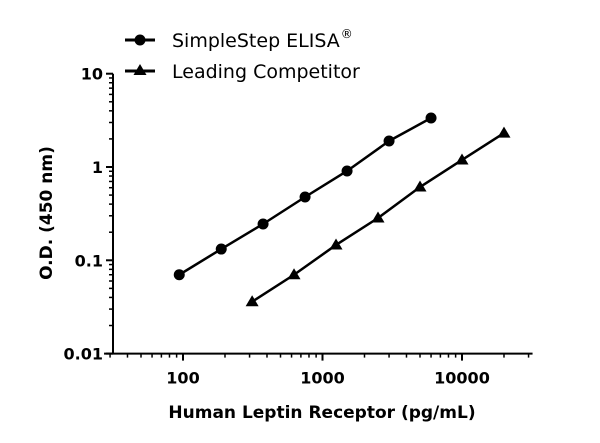 The height and width of the screenshot is (443, 600). Describe the element at coordinates (182, 378) in the screenshot. I see `x-tick-label: 100` at that location.